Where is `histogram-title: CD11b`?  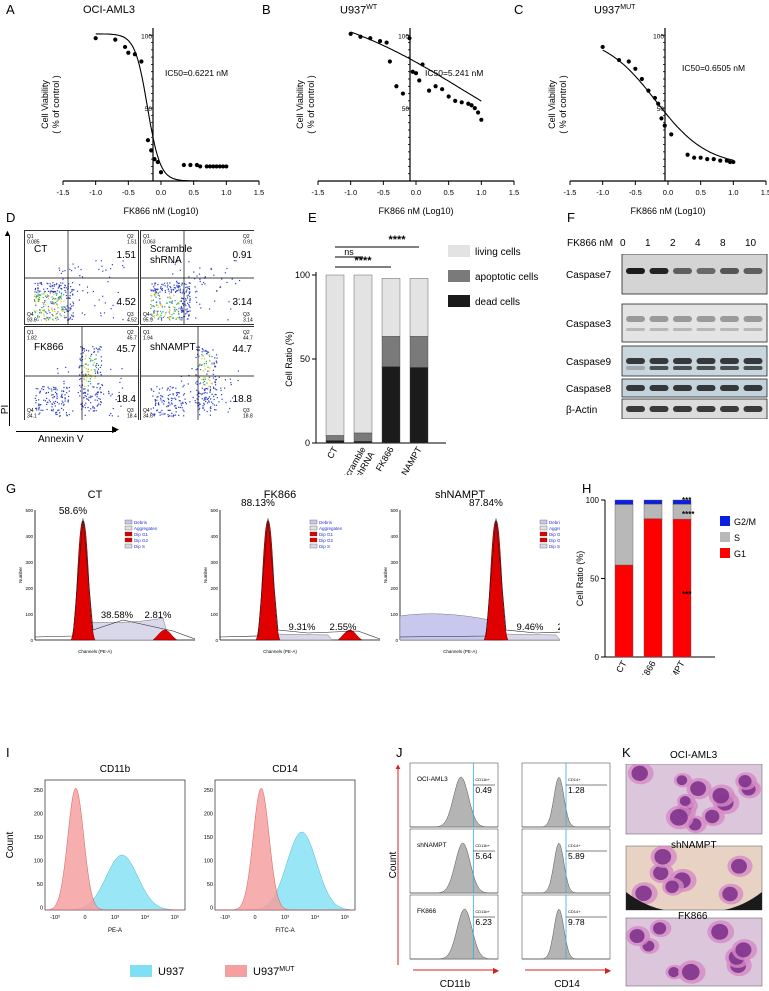
histogram-title: CD11b is located at coordinates (115, 769).